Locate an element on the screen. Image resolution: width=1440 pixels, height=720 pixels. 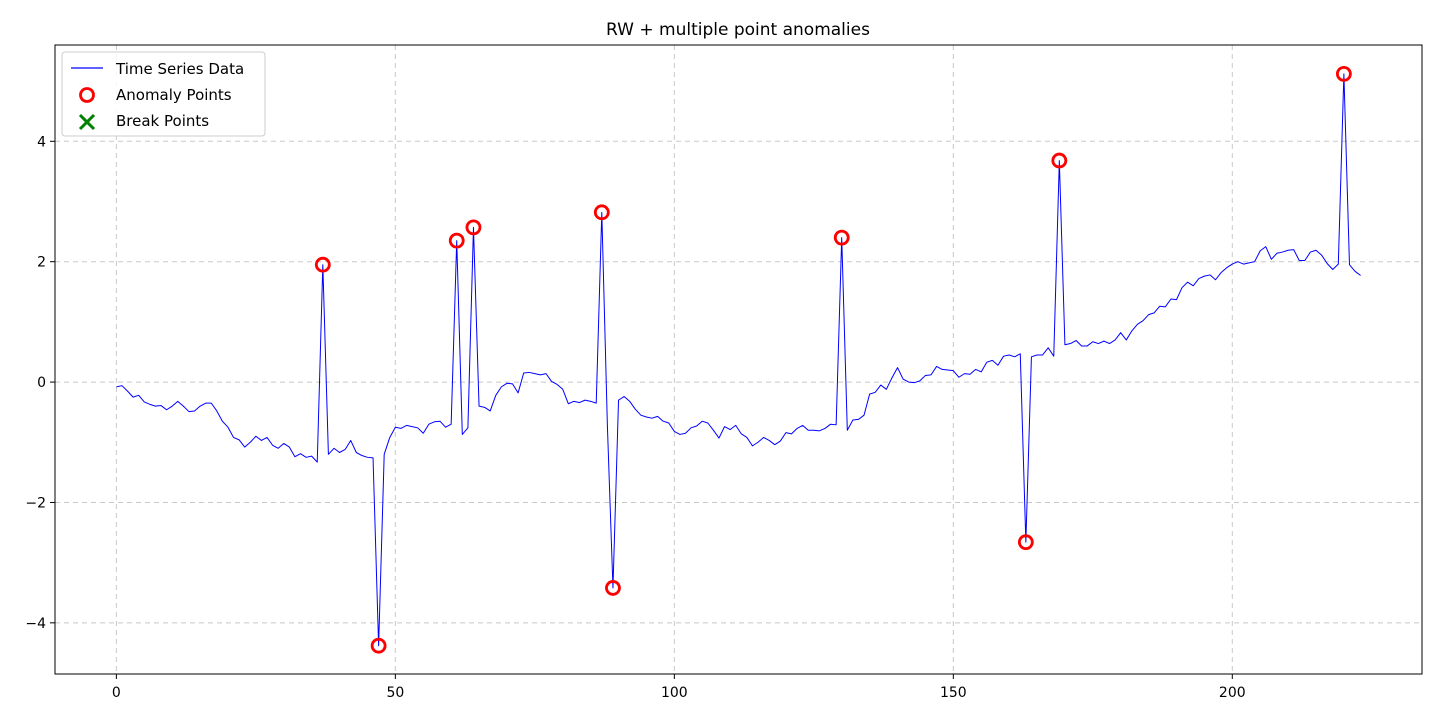
y-tick-label: 2 is located at coordinates (41, 263).